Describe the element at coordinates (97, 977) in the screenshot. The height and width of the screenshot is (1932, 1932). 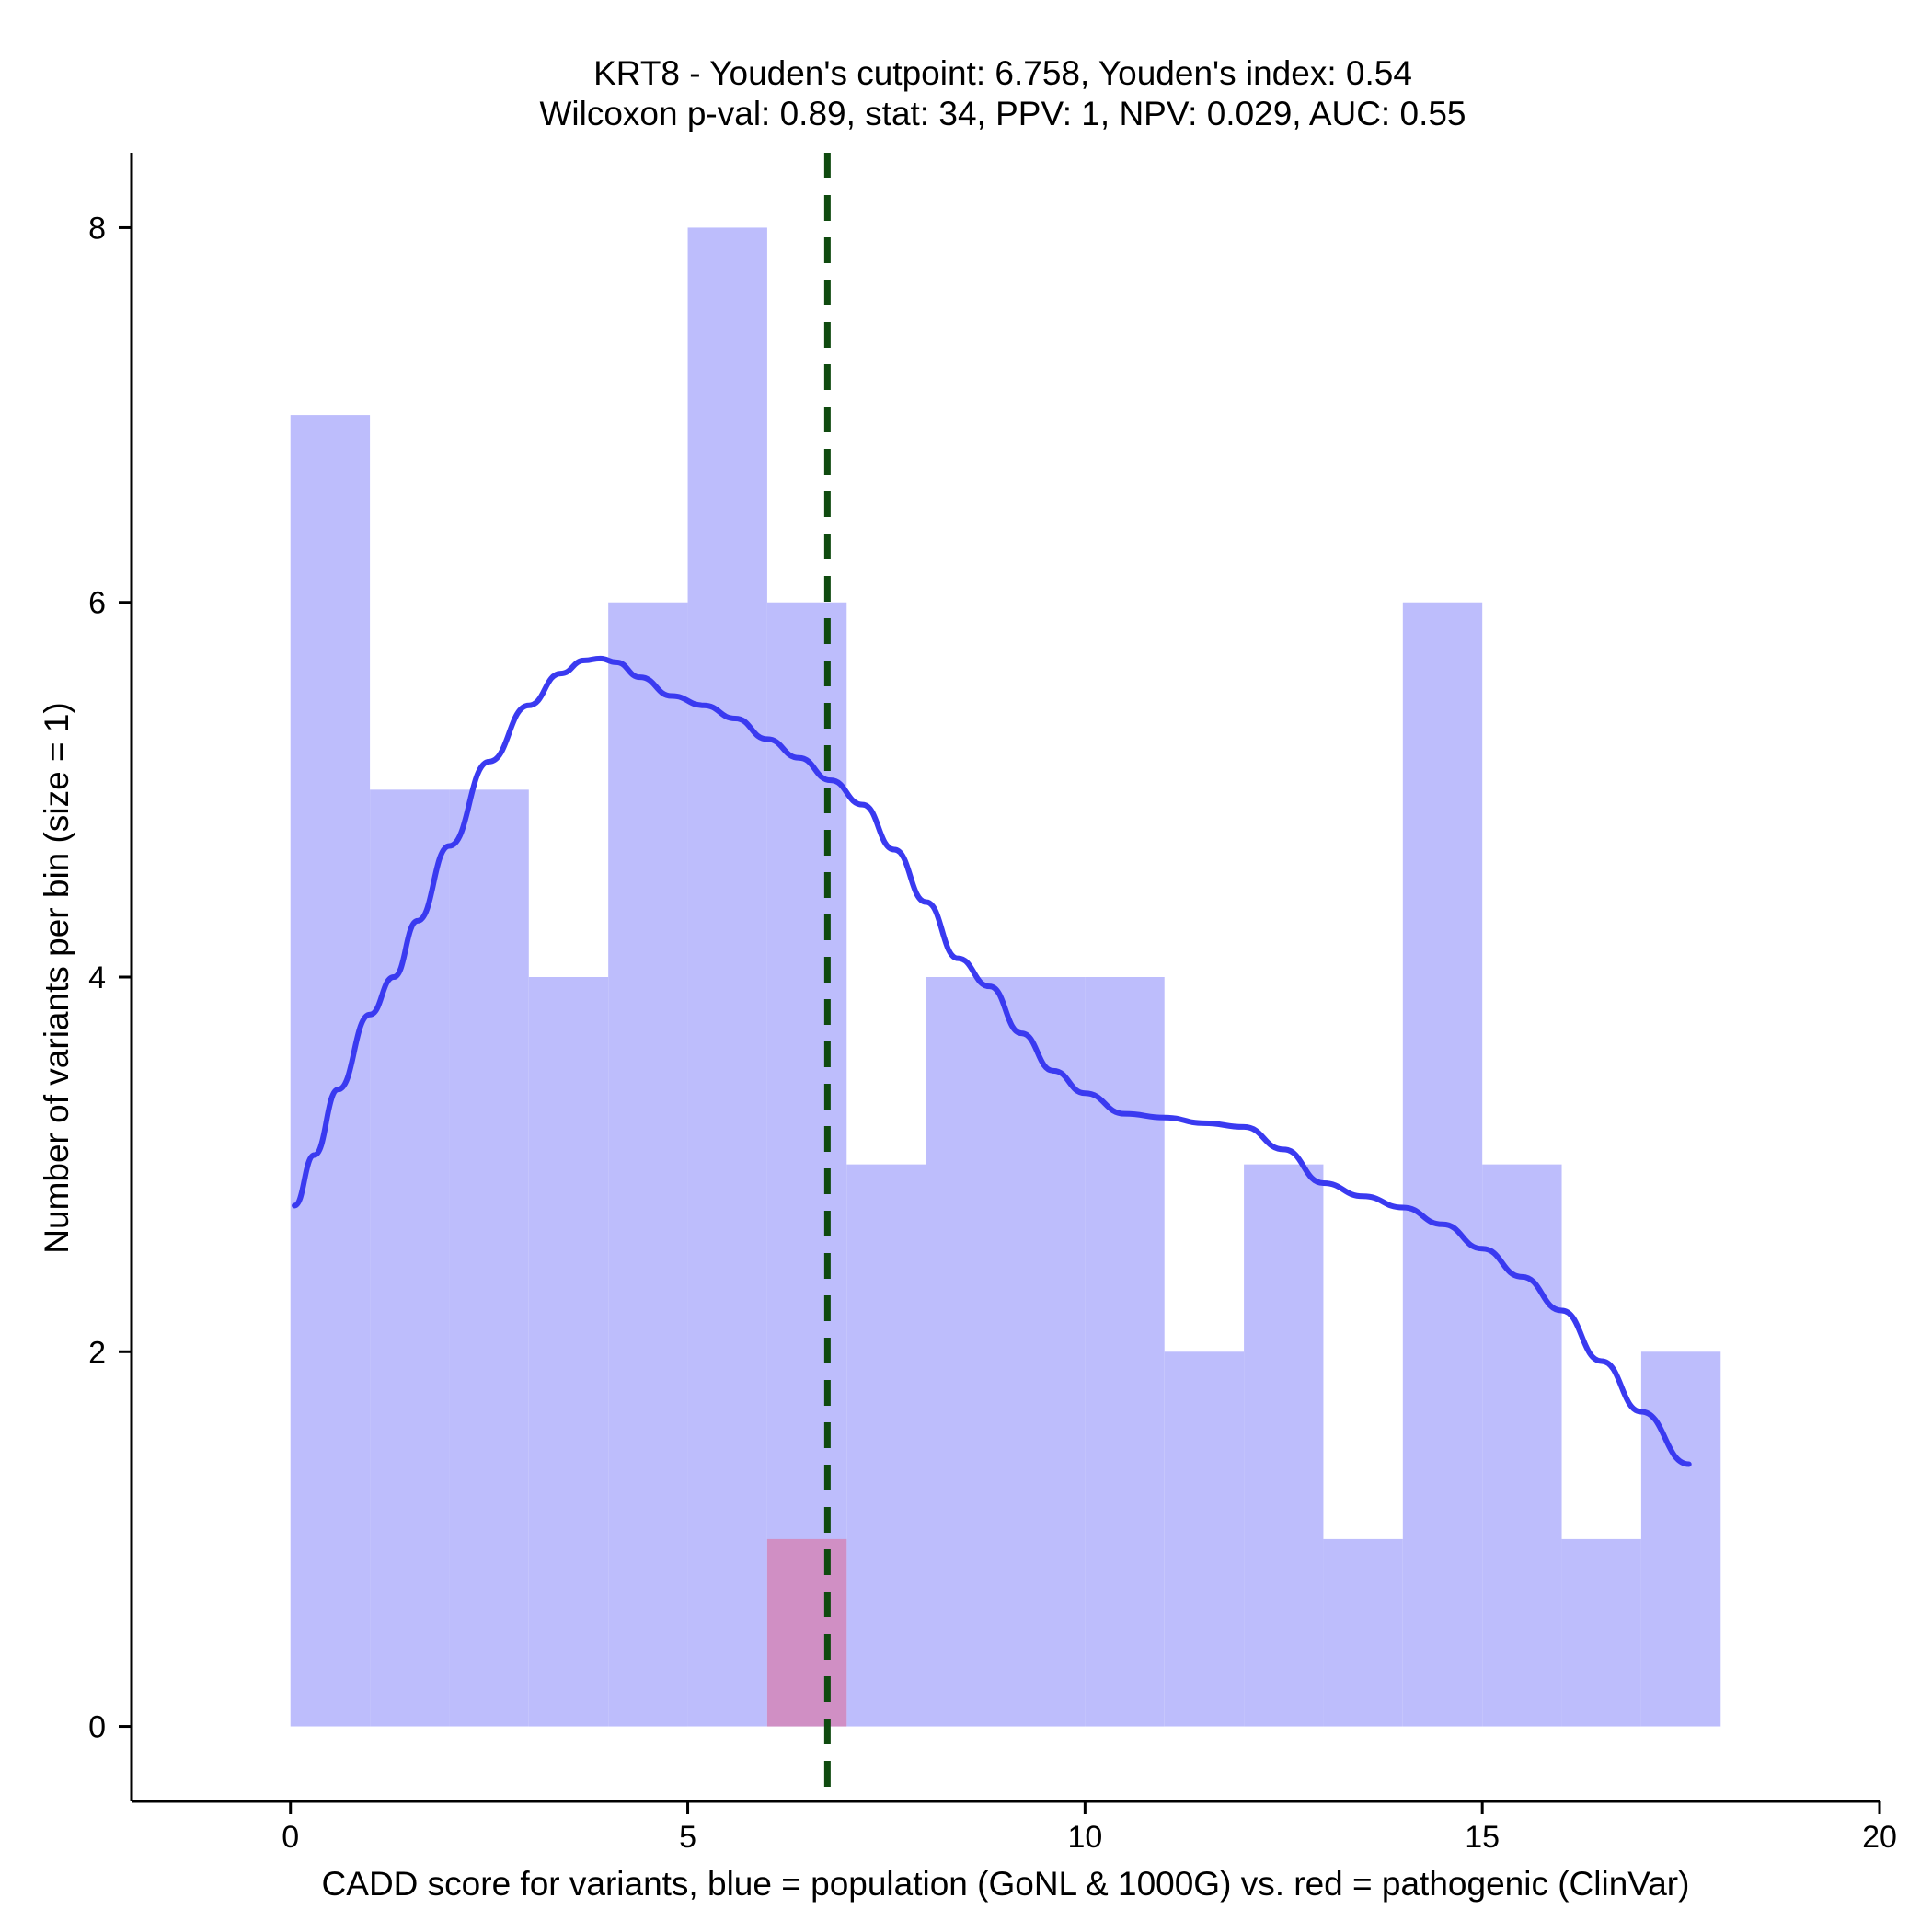
I see `y-tick-label-2: 4` at that location.